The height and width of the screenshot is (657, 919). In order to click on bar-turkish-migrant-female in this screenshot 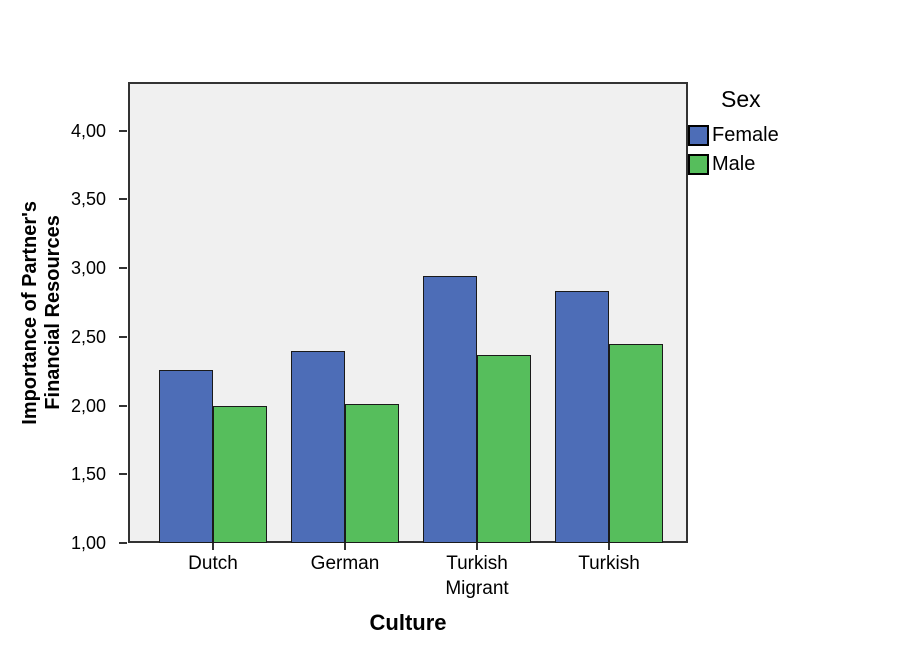, I will do `click(450, 409)`.